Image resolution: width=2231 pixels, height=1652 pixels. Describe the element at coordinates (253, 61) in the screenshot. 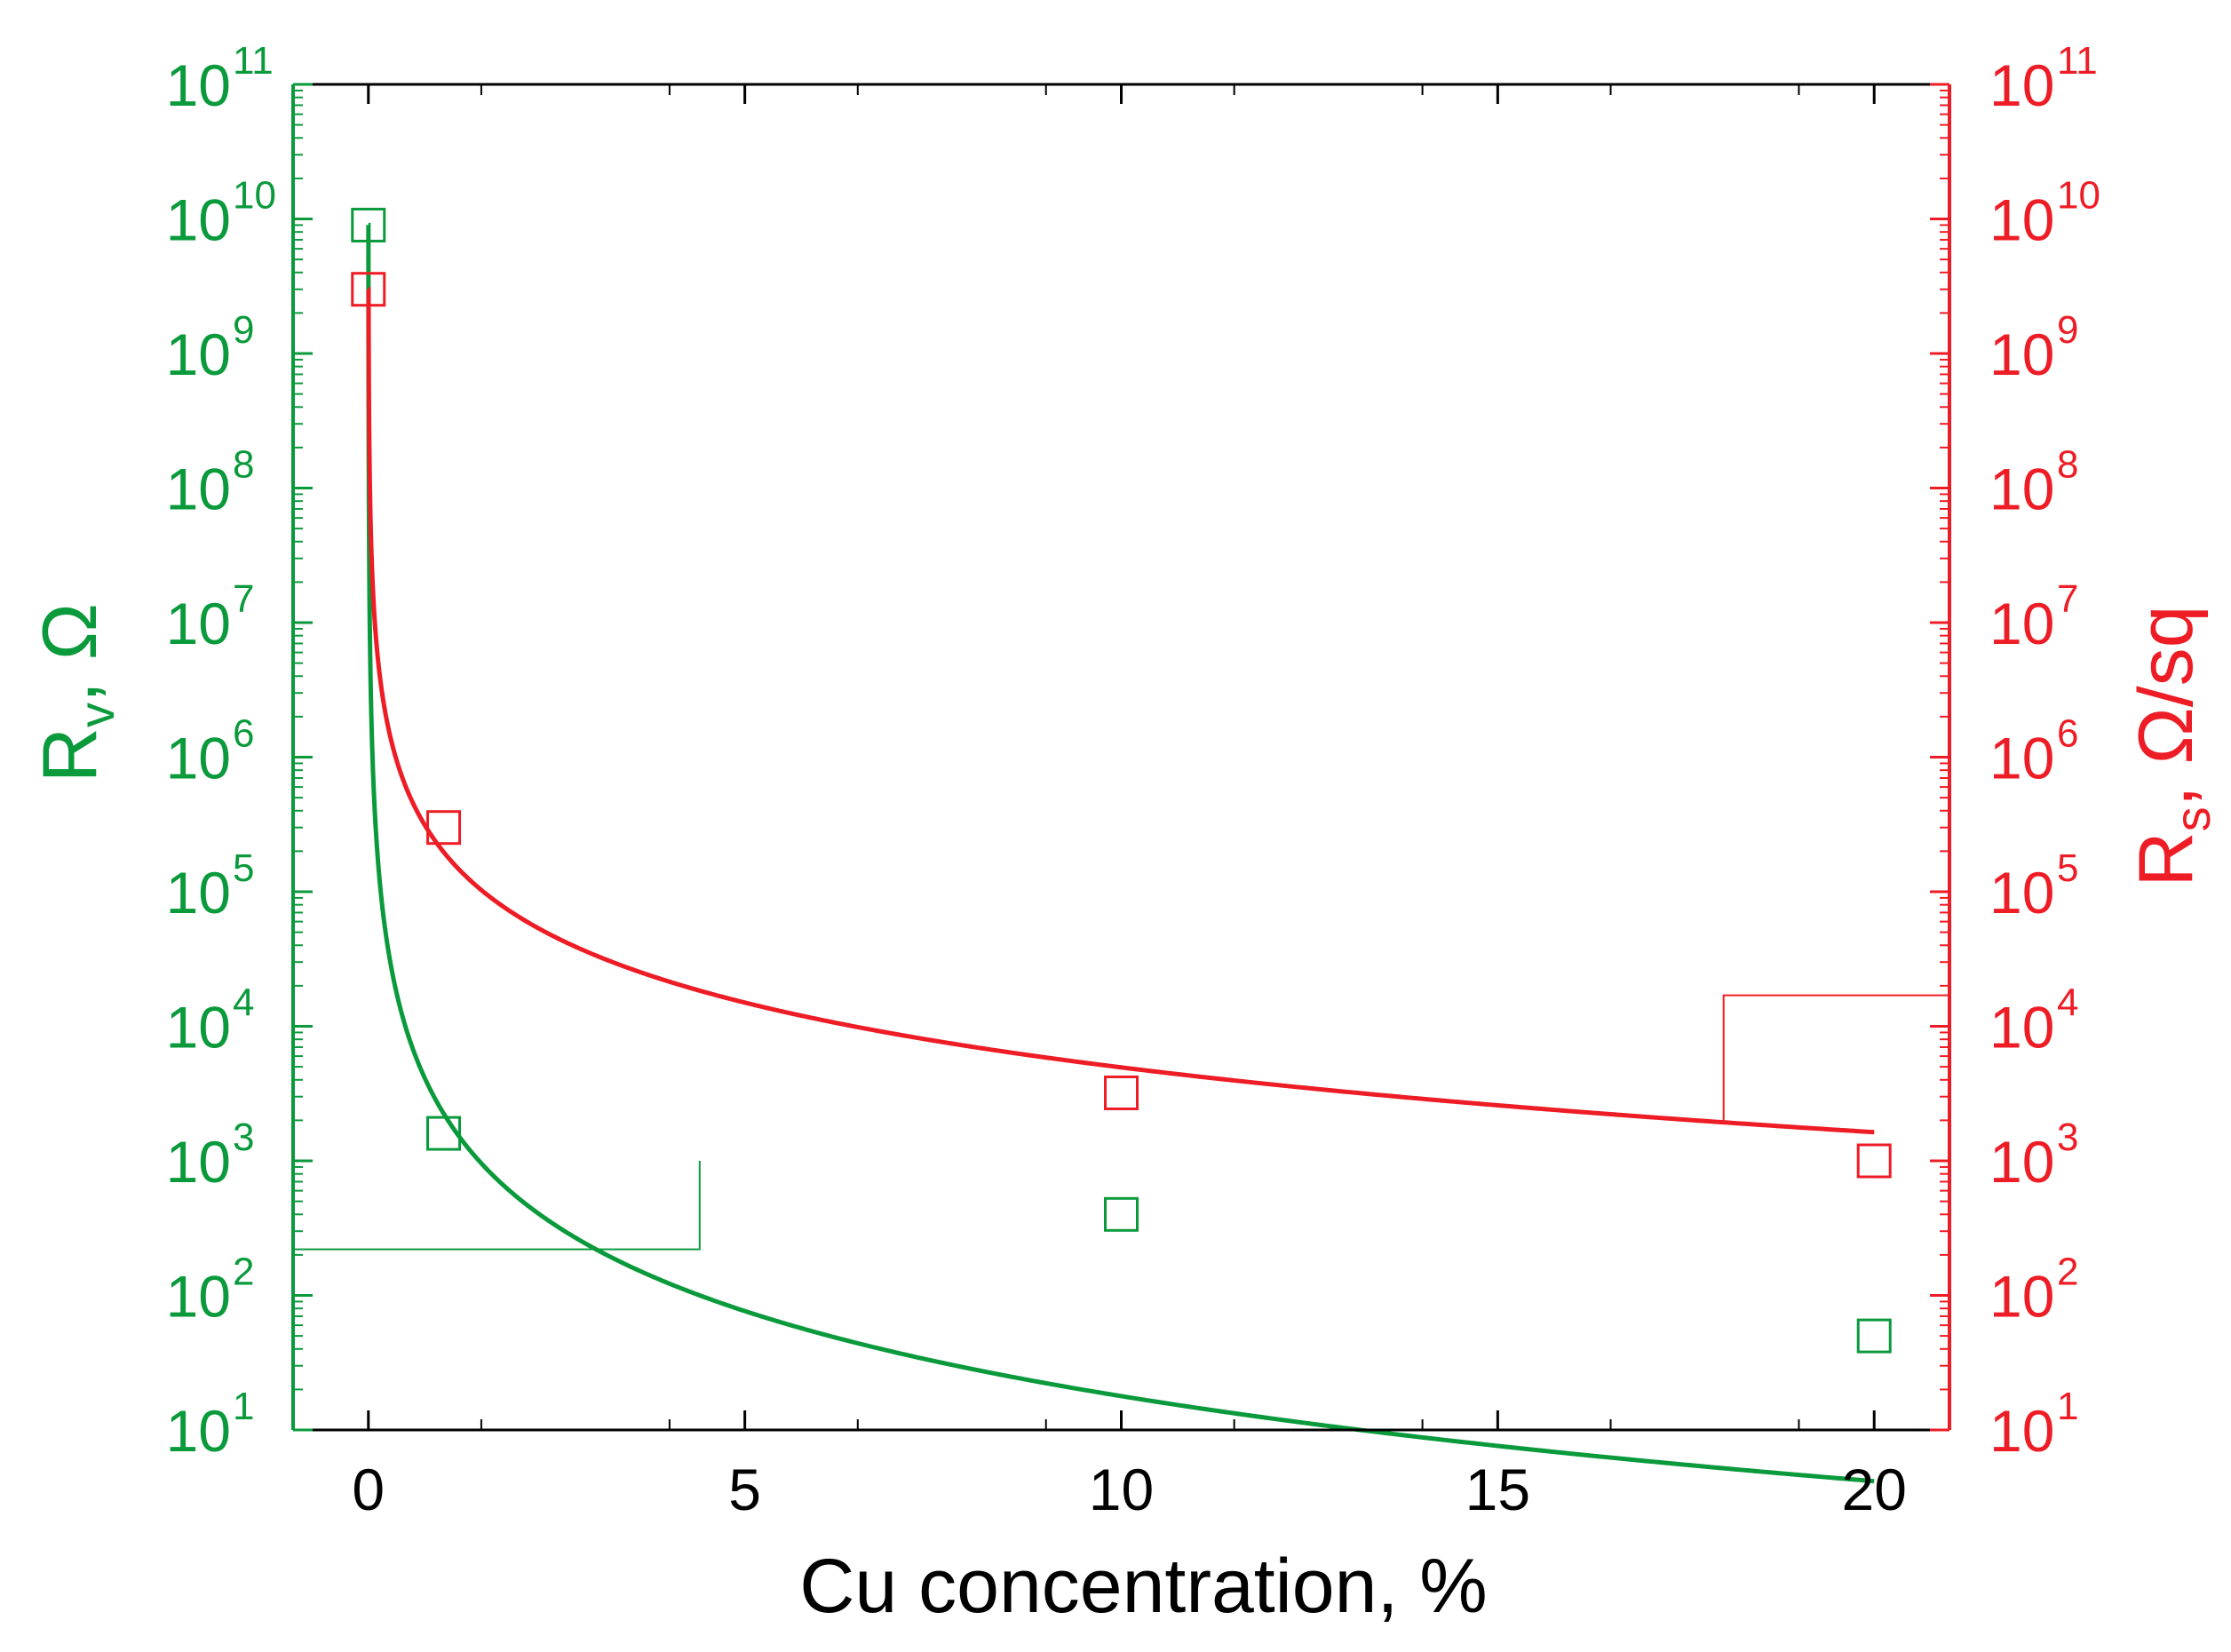

I see `left-y-tick-exponent: 11` at that location.